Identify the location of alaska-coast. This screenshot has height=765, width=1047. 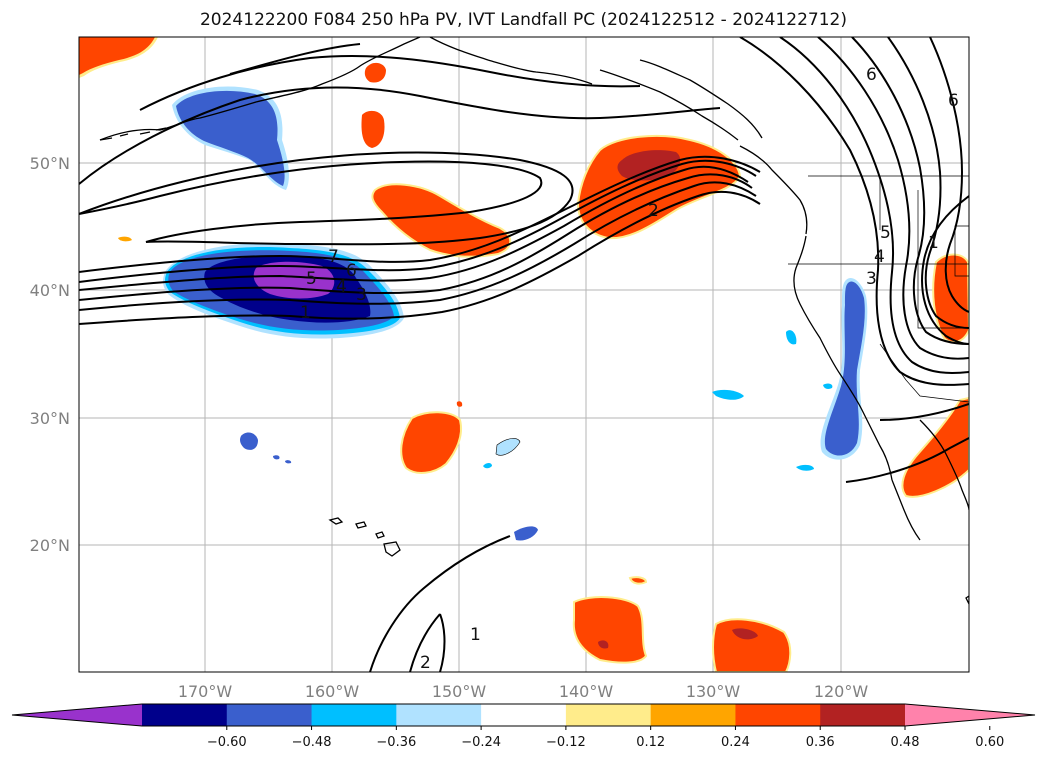
(260, 89).